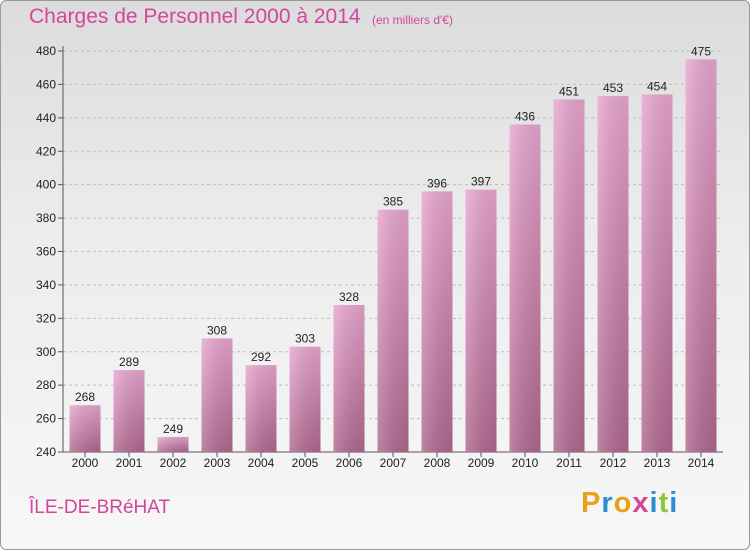  What do you see at coordinates (195, 16) in the screenshot?
I see `chart-title: Charges de Personnel 2000 à 2014` at bounding box center [195, 16].